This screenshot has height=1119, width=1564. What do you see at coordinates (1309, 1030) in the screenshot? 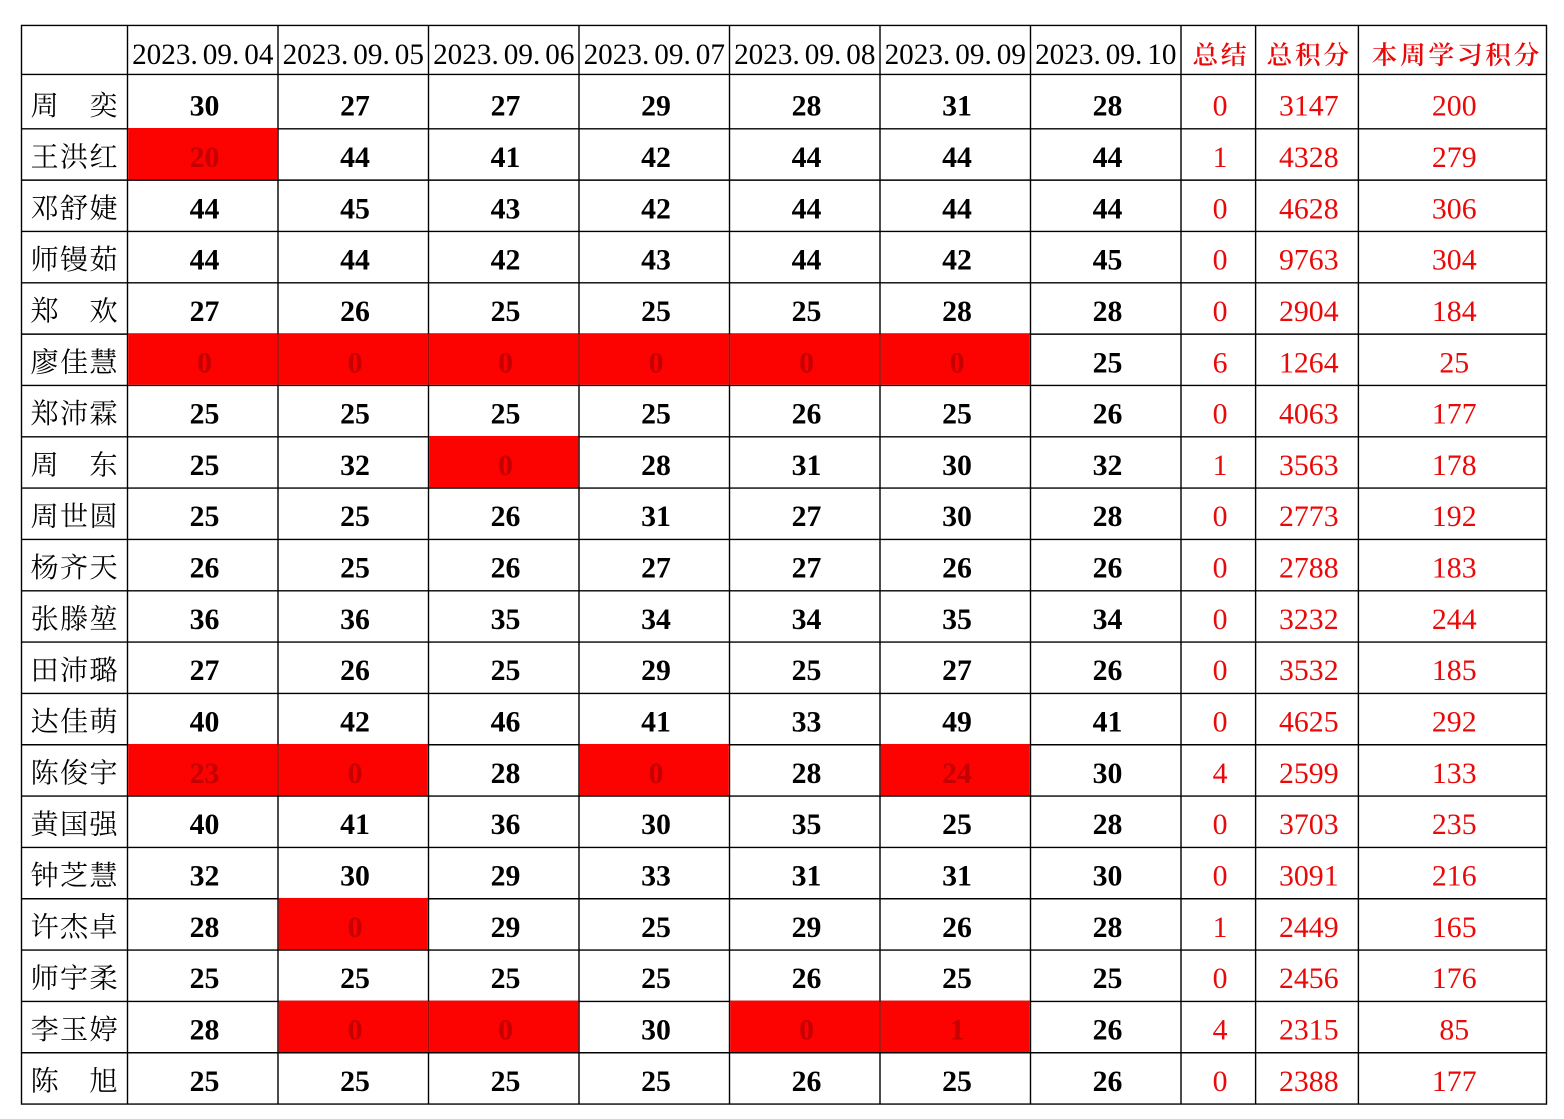
I see `svg-text: 2315` at bounding box center [1309, 1030].